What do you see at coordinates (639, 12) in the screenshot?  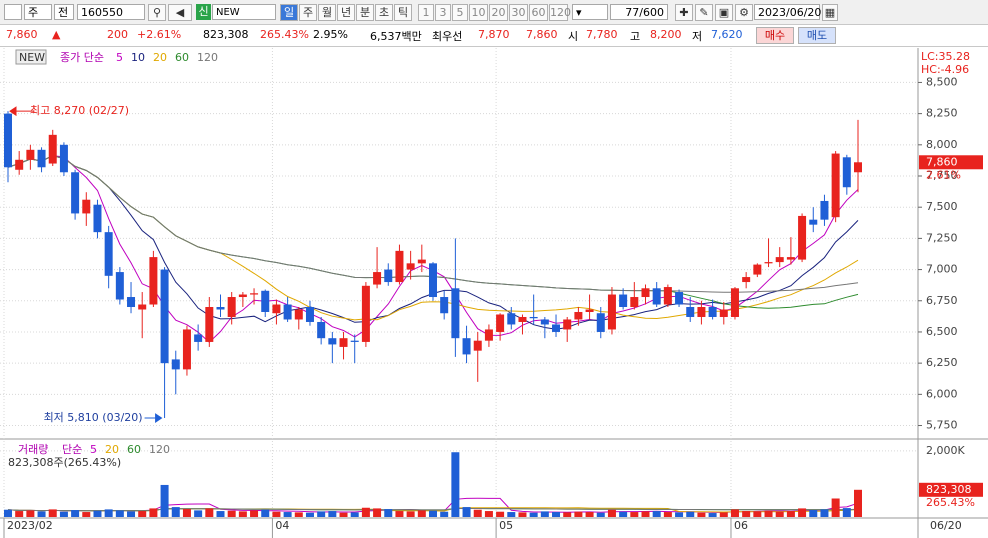 I see `count: 77/600` at bounding box center [639, 12].